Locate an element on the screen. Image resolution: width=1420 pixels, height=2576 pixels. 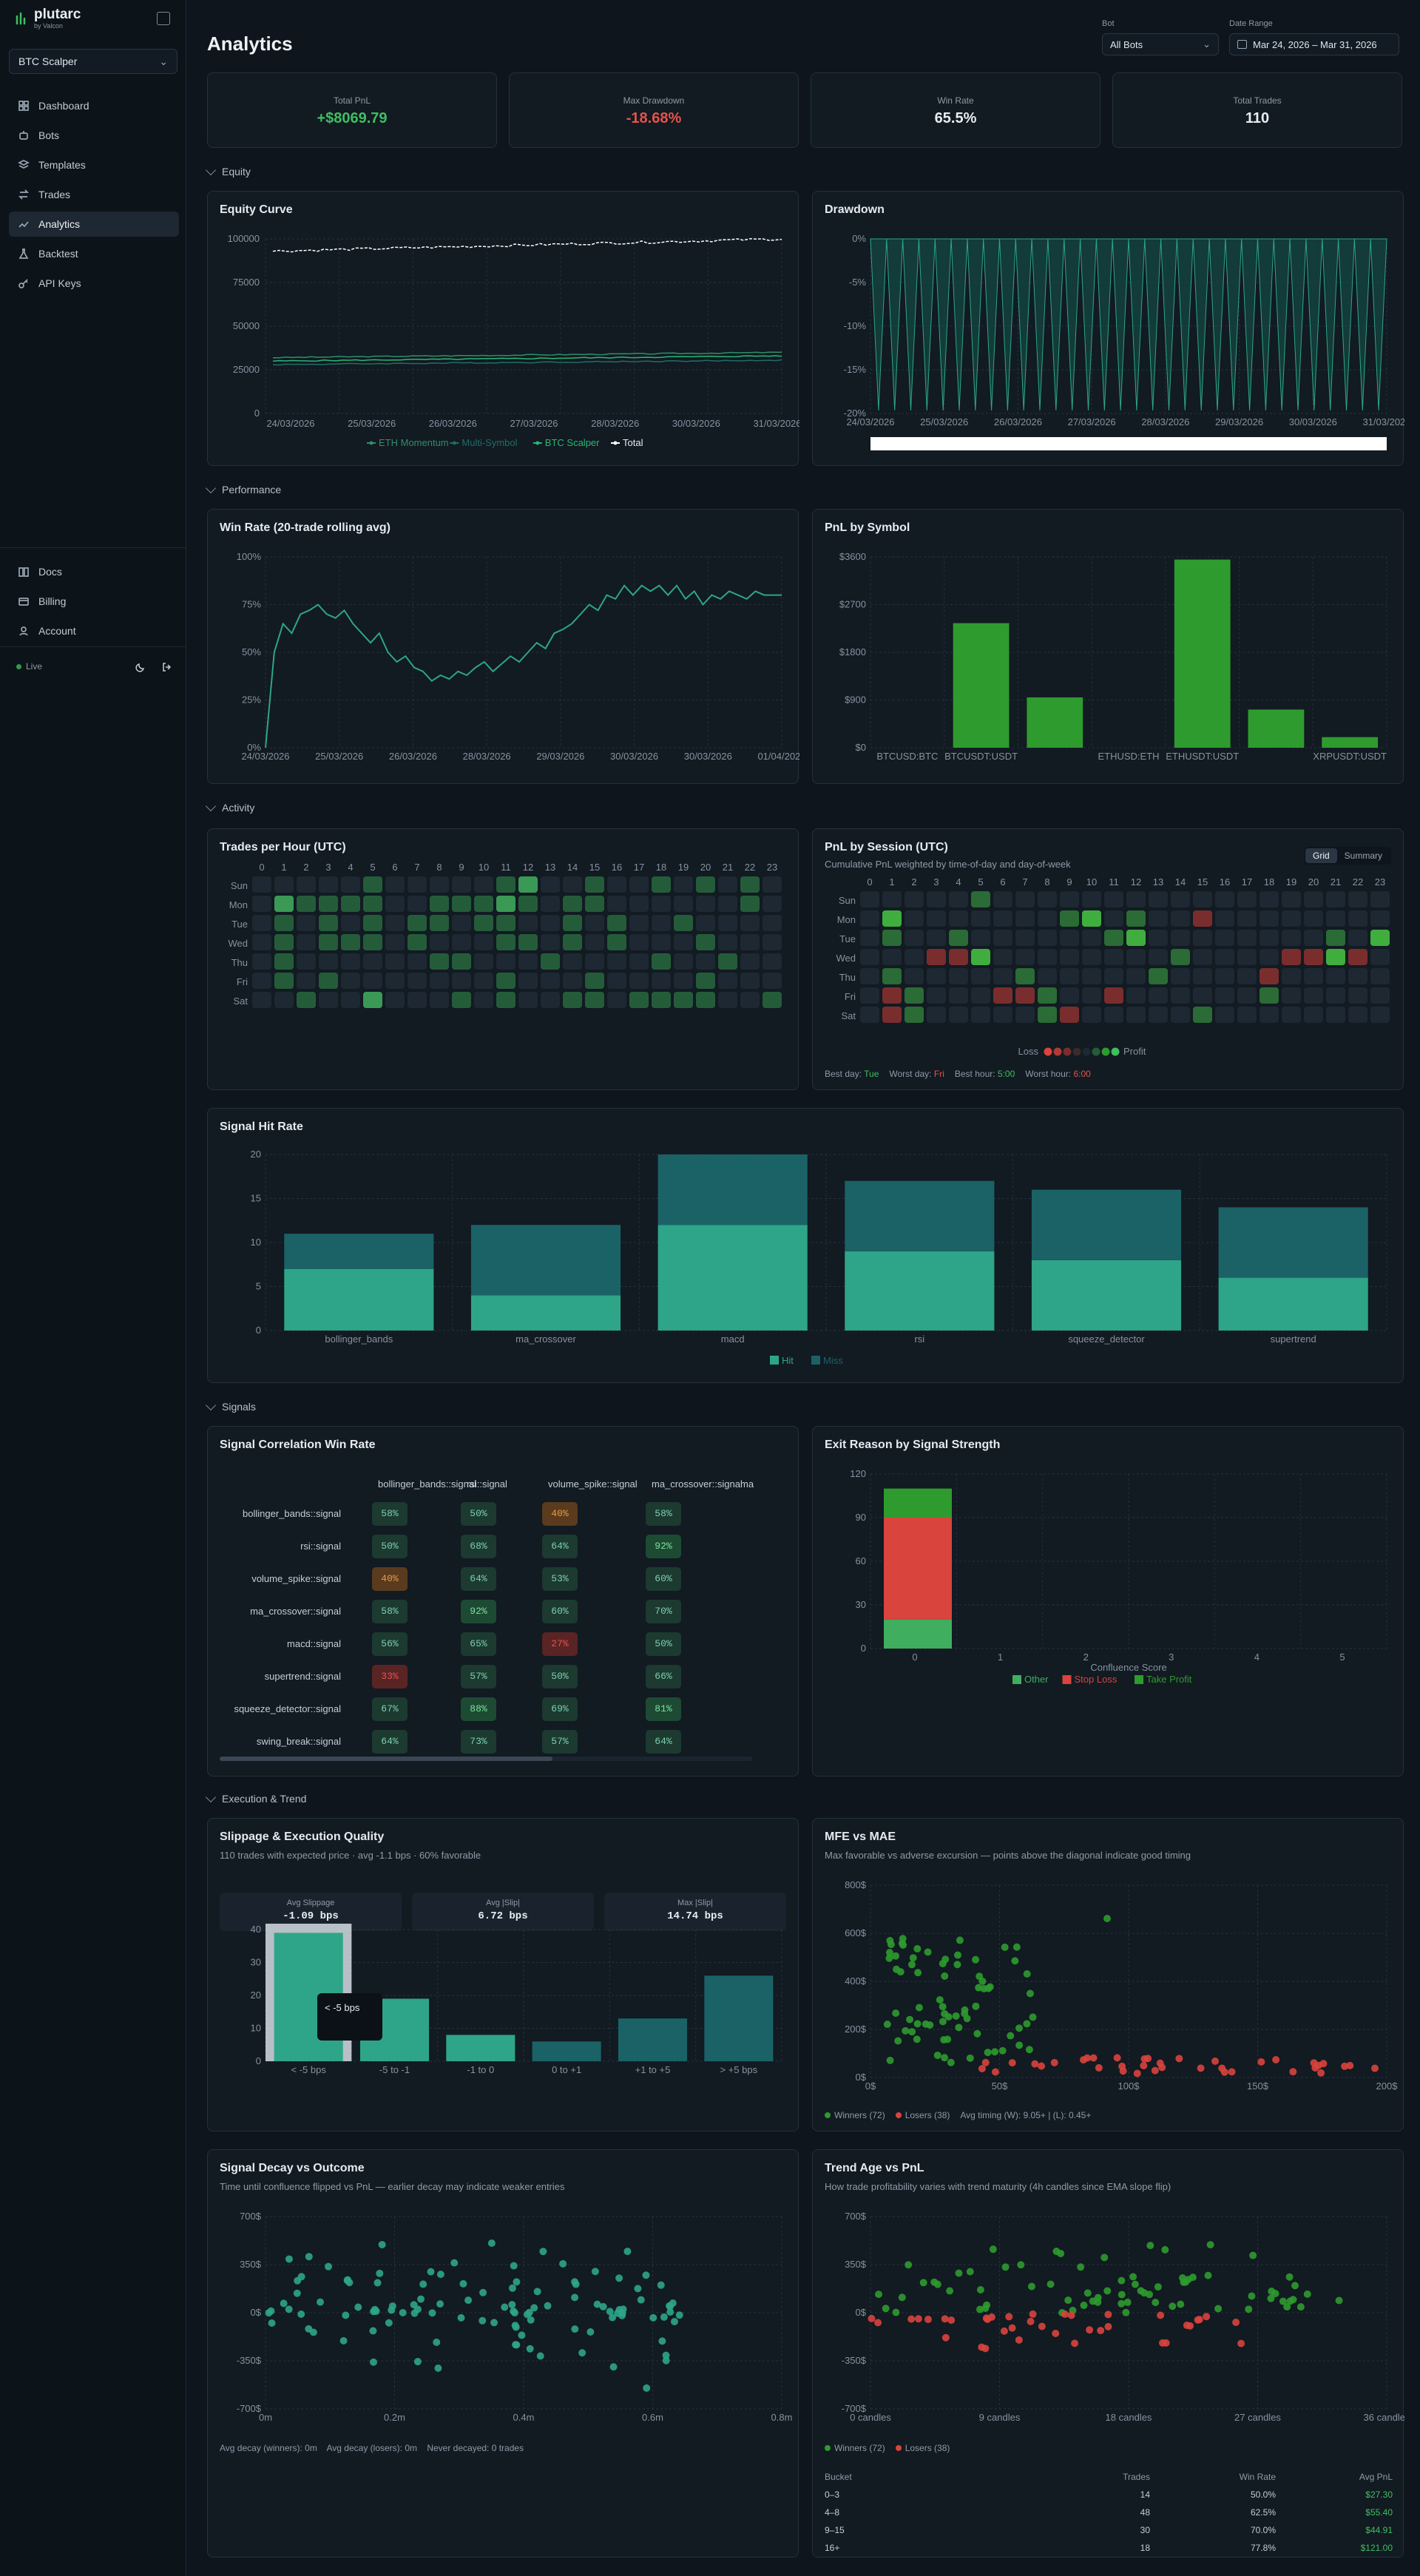
toggle-summary: Summary is located at coordinates (1363, 856).